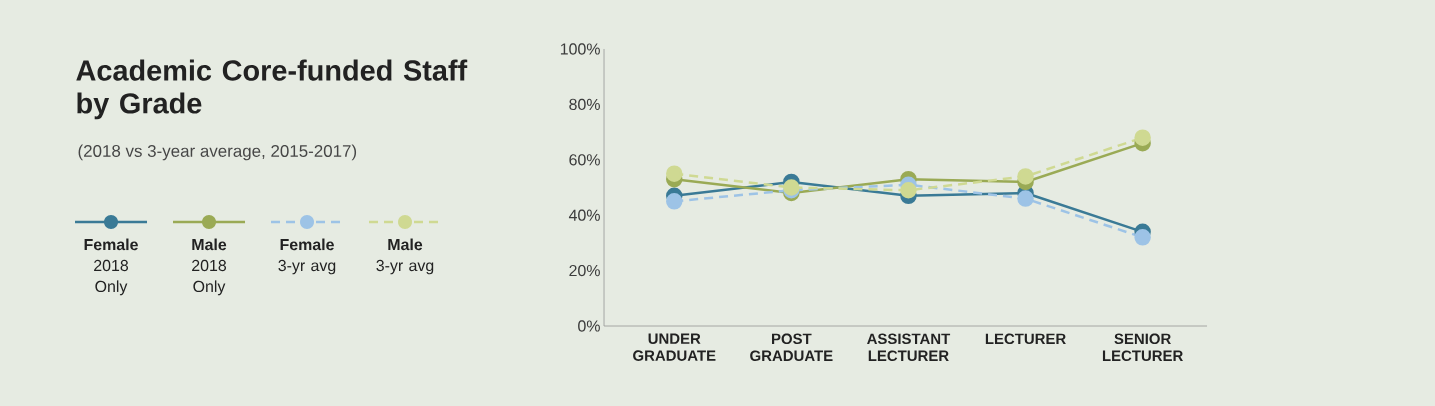 This screenshot has width=1435, height=406. What do you see at coordinates (405, 256) in the screenshot?
I see `legend-label: Male 3-yr avg` at bounding box center [405, 256].